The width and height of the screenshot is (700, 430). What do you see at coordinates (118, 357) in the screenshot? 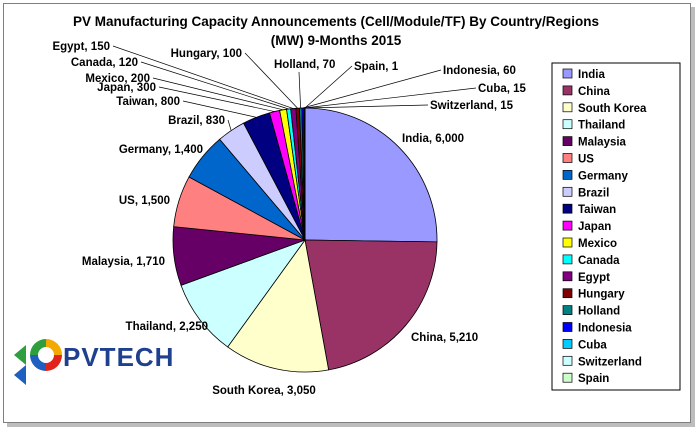
I see `logo-text: PVTECH` at bounding box center [118, 357].